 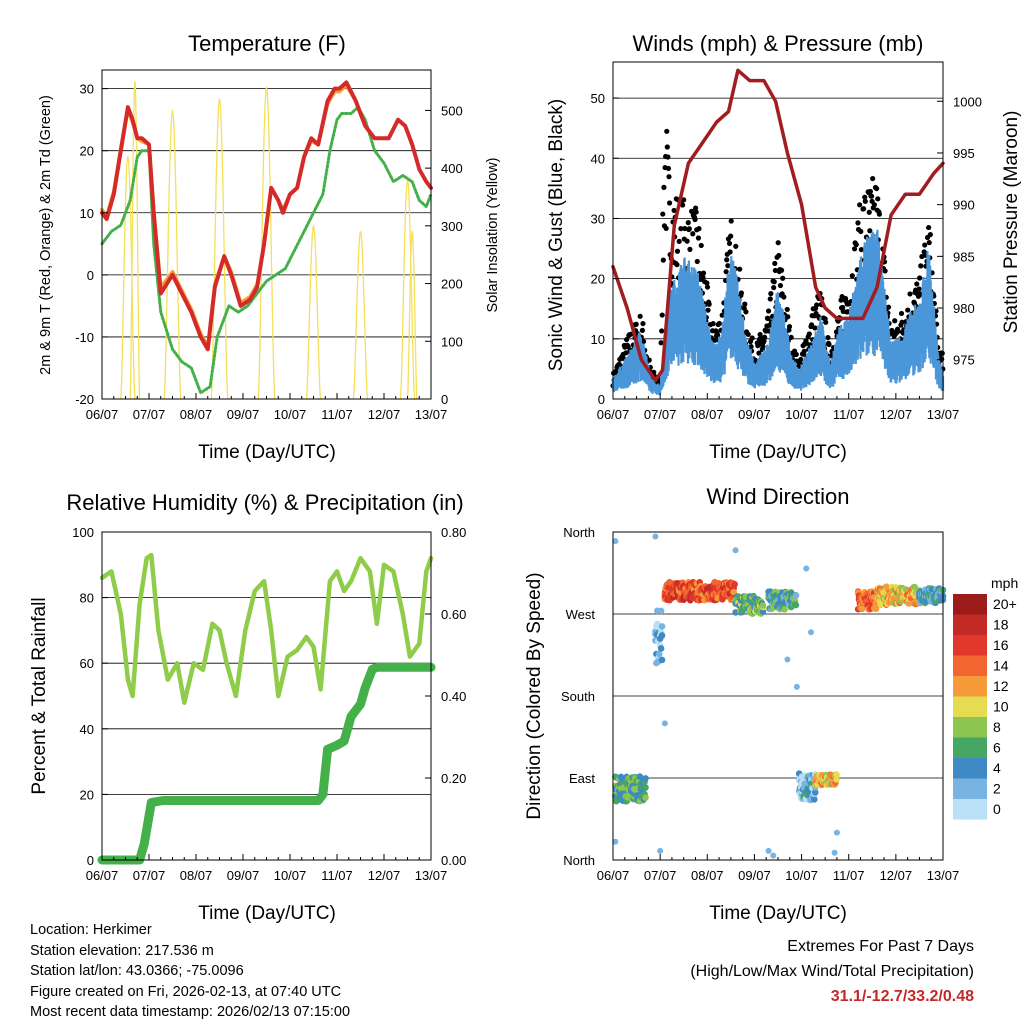 I want to click on y2-tick-label: 300, so click(x=452, y=226).